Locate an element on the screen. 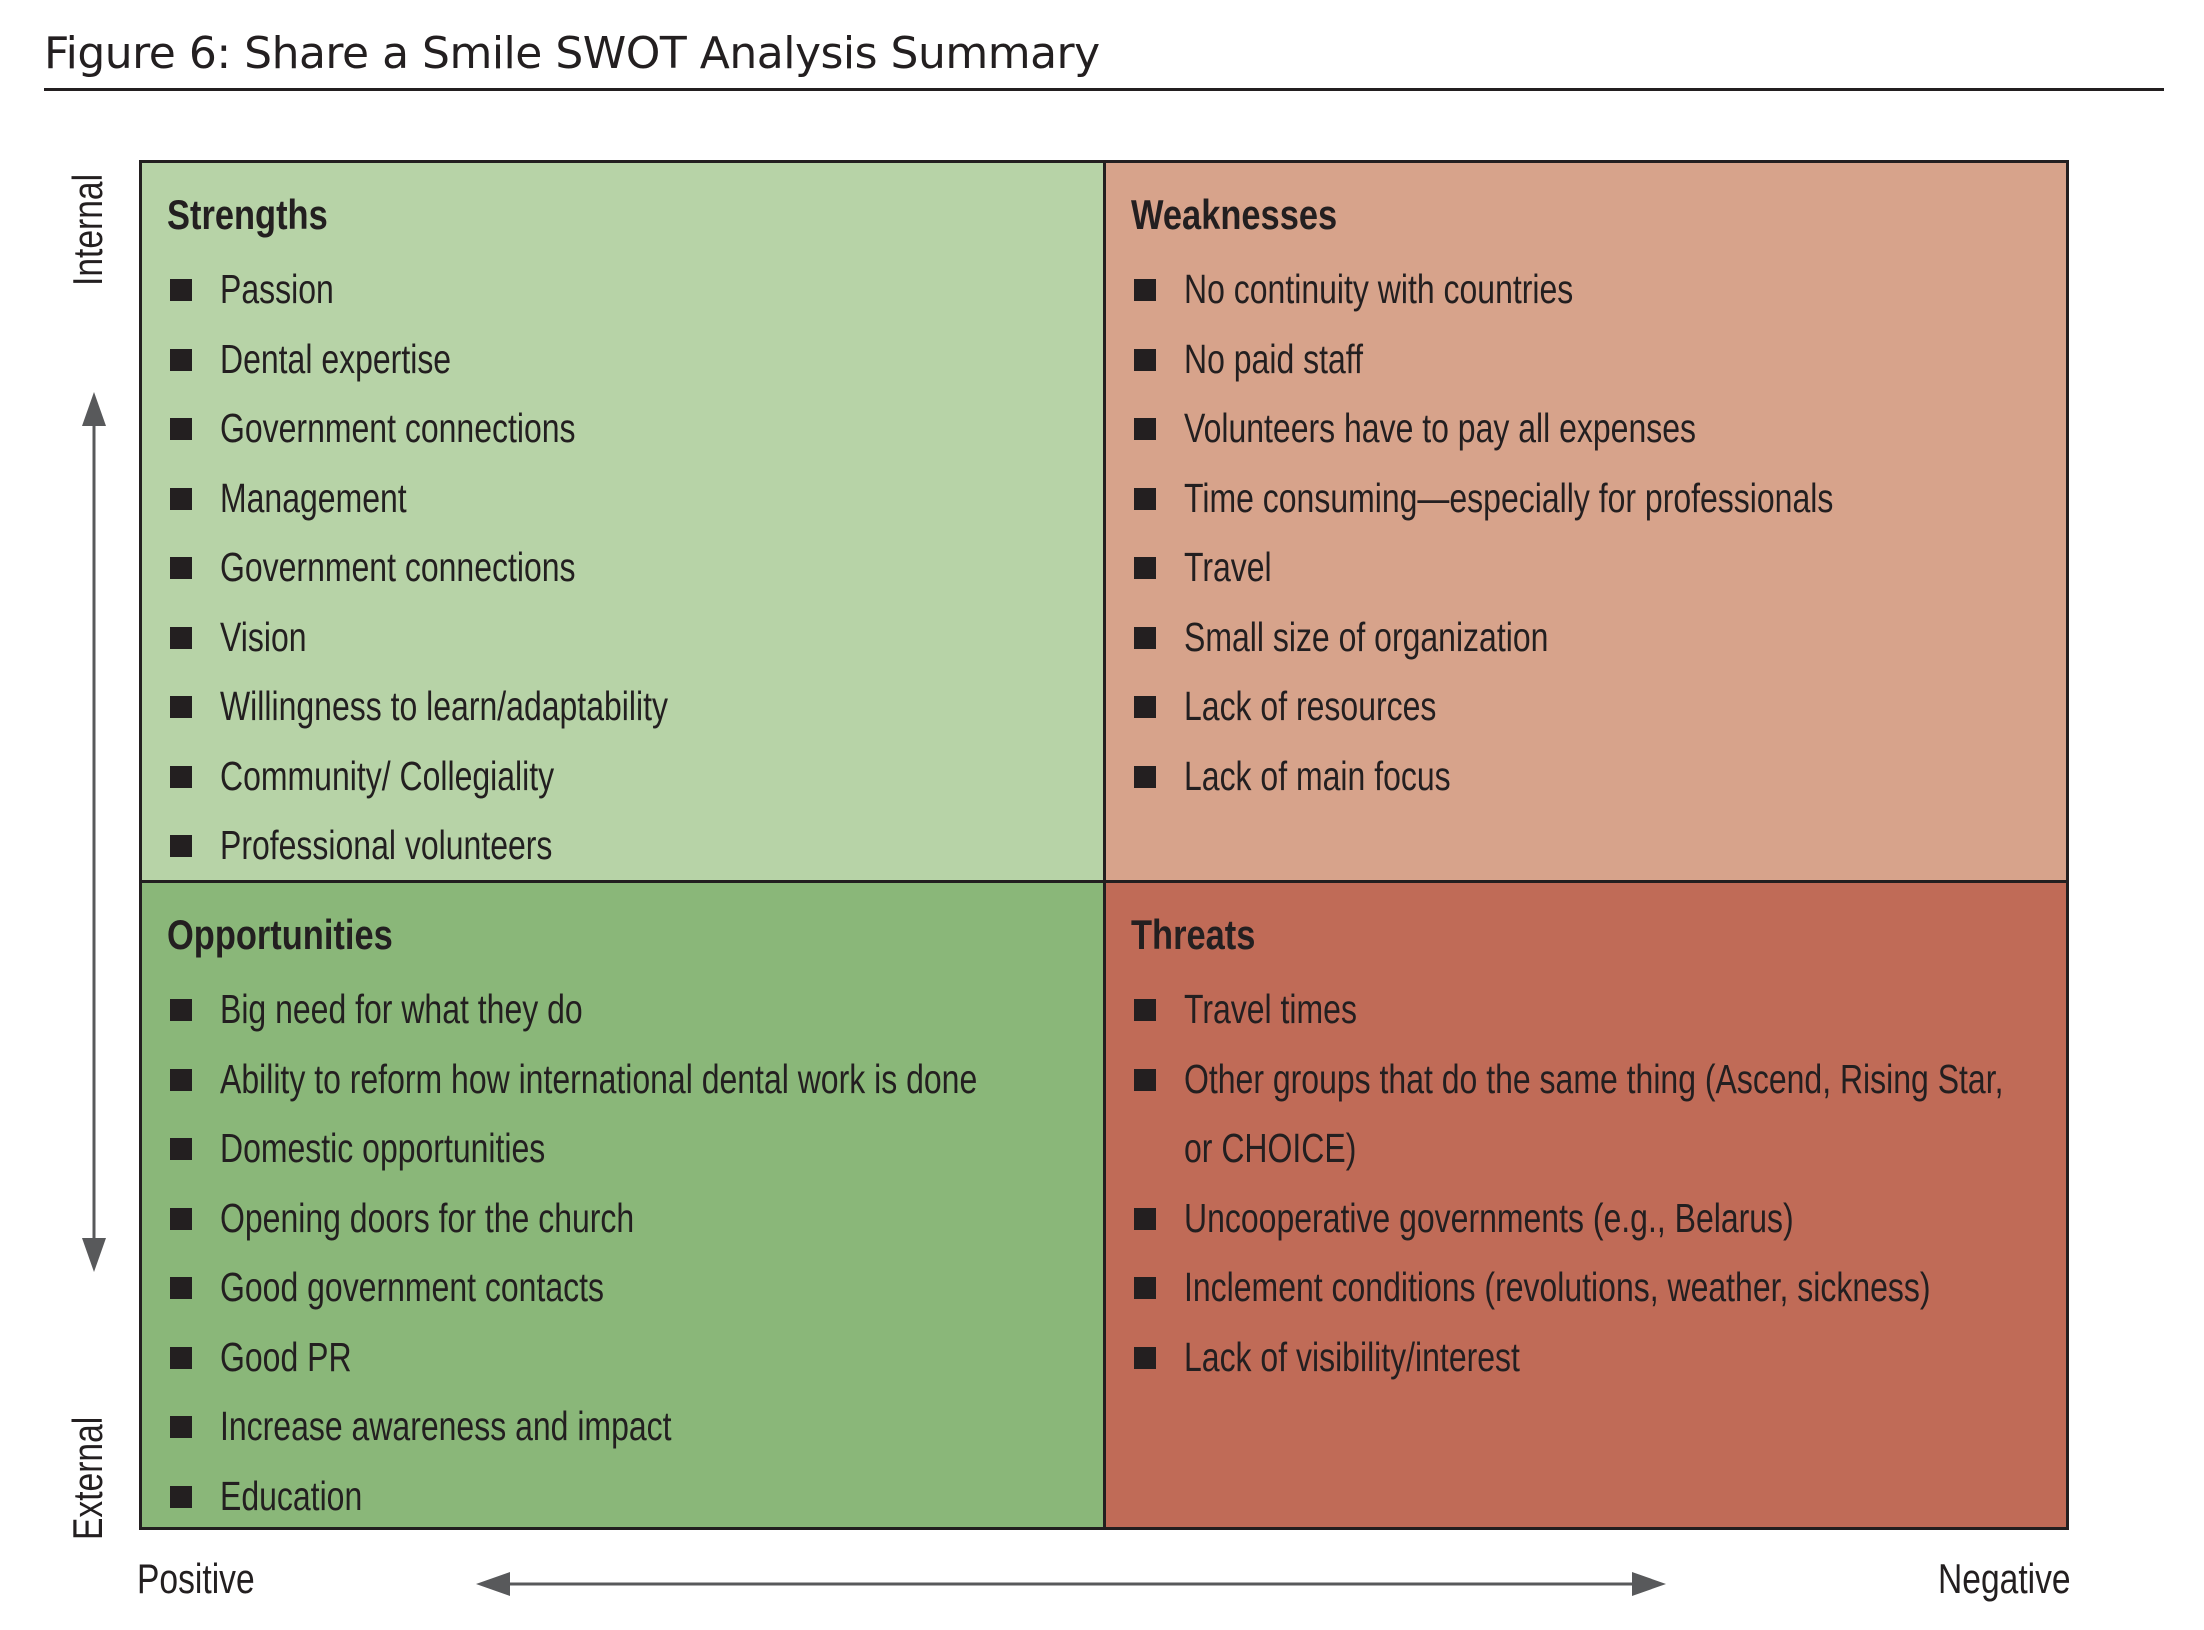  list-item: Good PR is located at coordinates (625, 1358).